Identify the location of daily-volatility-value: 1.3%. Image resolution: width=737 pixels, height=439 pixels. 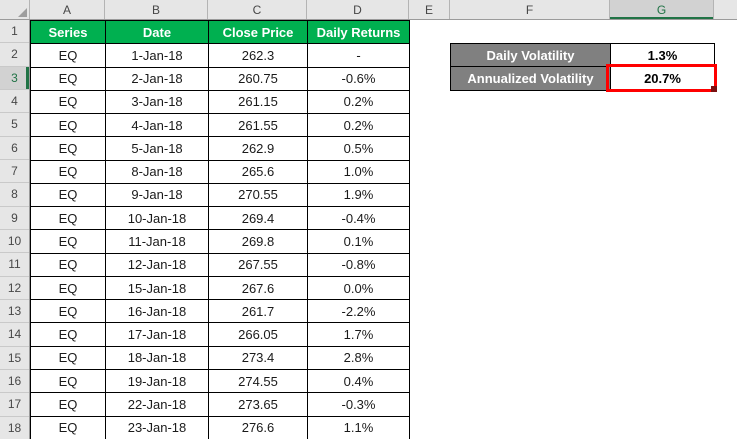
(662, 55).